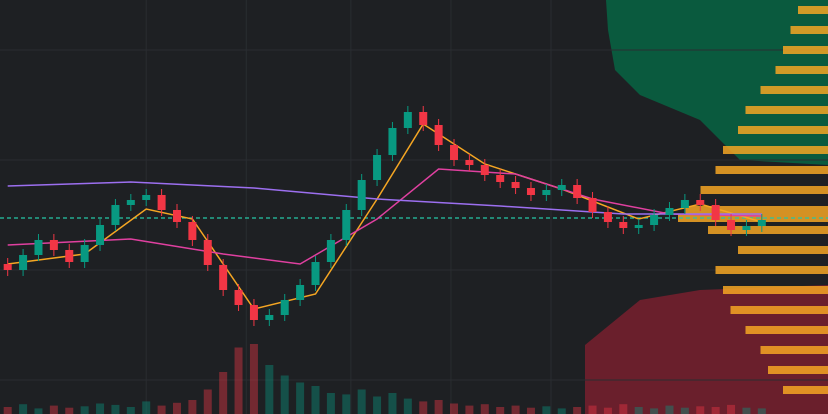 Image resolution: width=828 pixels, height=414 pixels. What do you see at coordinates (384, 198) in the screenshot?
I see `ma-line` at bounding box center [384, 198].